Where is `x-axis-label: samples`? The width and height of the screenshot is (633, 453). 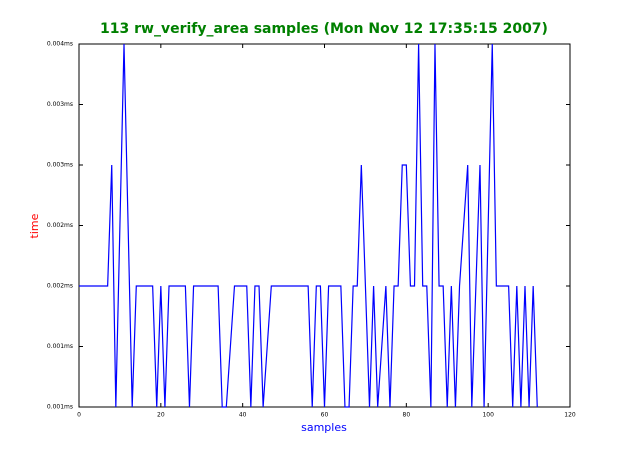 x-axis-label: samples is located at coordinates (324, 427).